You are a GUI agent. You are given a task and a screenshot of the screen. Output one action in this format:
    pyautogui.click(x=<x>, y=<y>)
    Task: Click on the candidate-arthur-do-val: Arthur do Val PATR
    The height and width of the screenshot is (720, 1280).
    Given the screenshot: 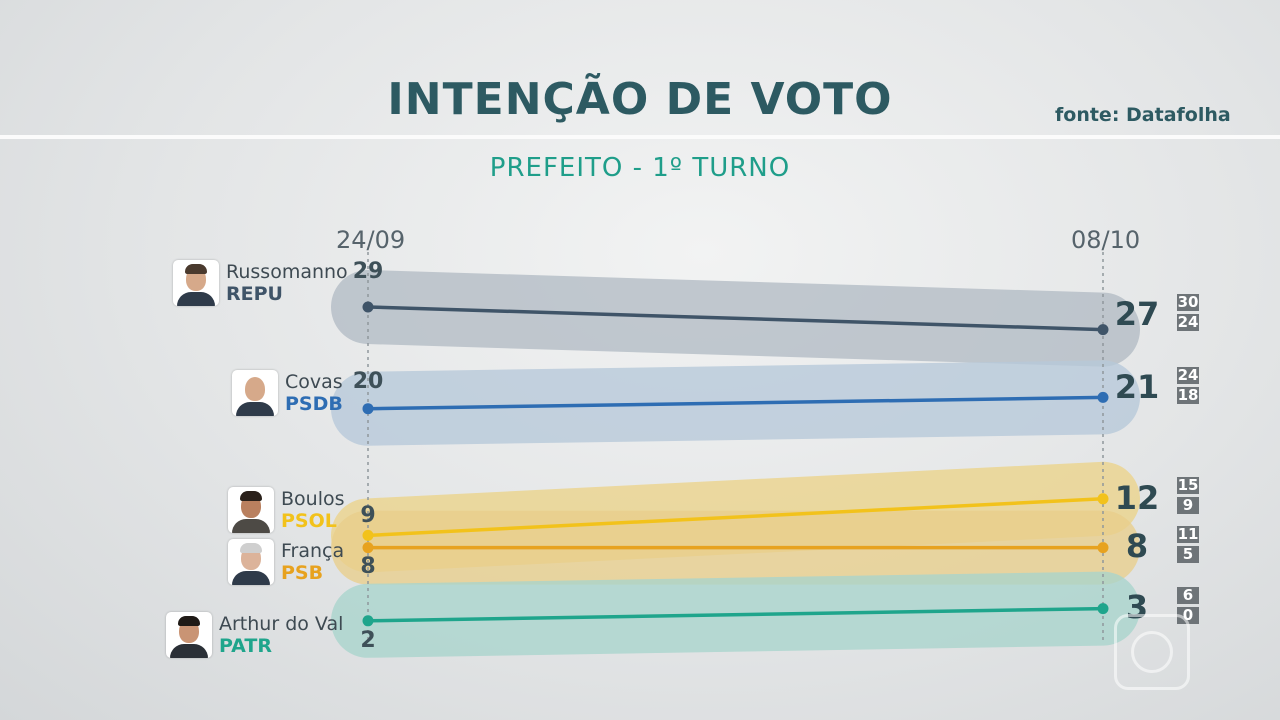 What is the action you would take?
    pyautogui.click(x=254, y=635)
    